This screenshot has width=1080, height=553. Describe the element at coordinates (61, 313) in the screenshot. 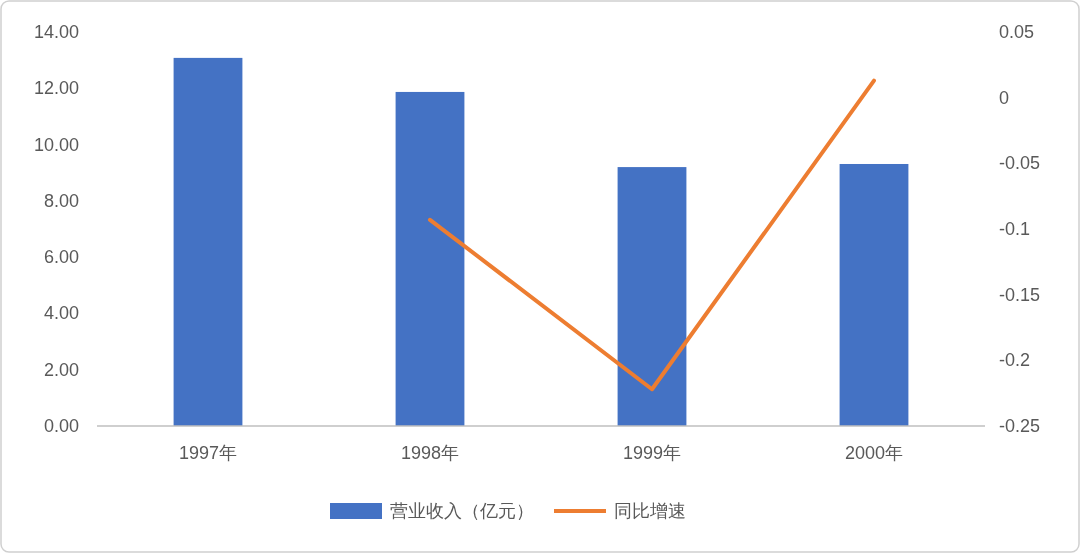

I see `y-tick-label: 4.00` at that location.